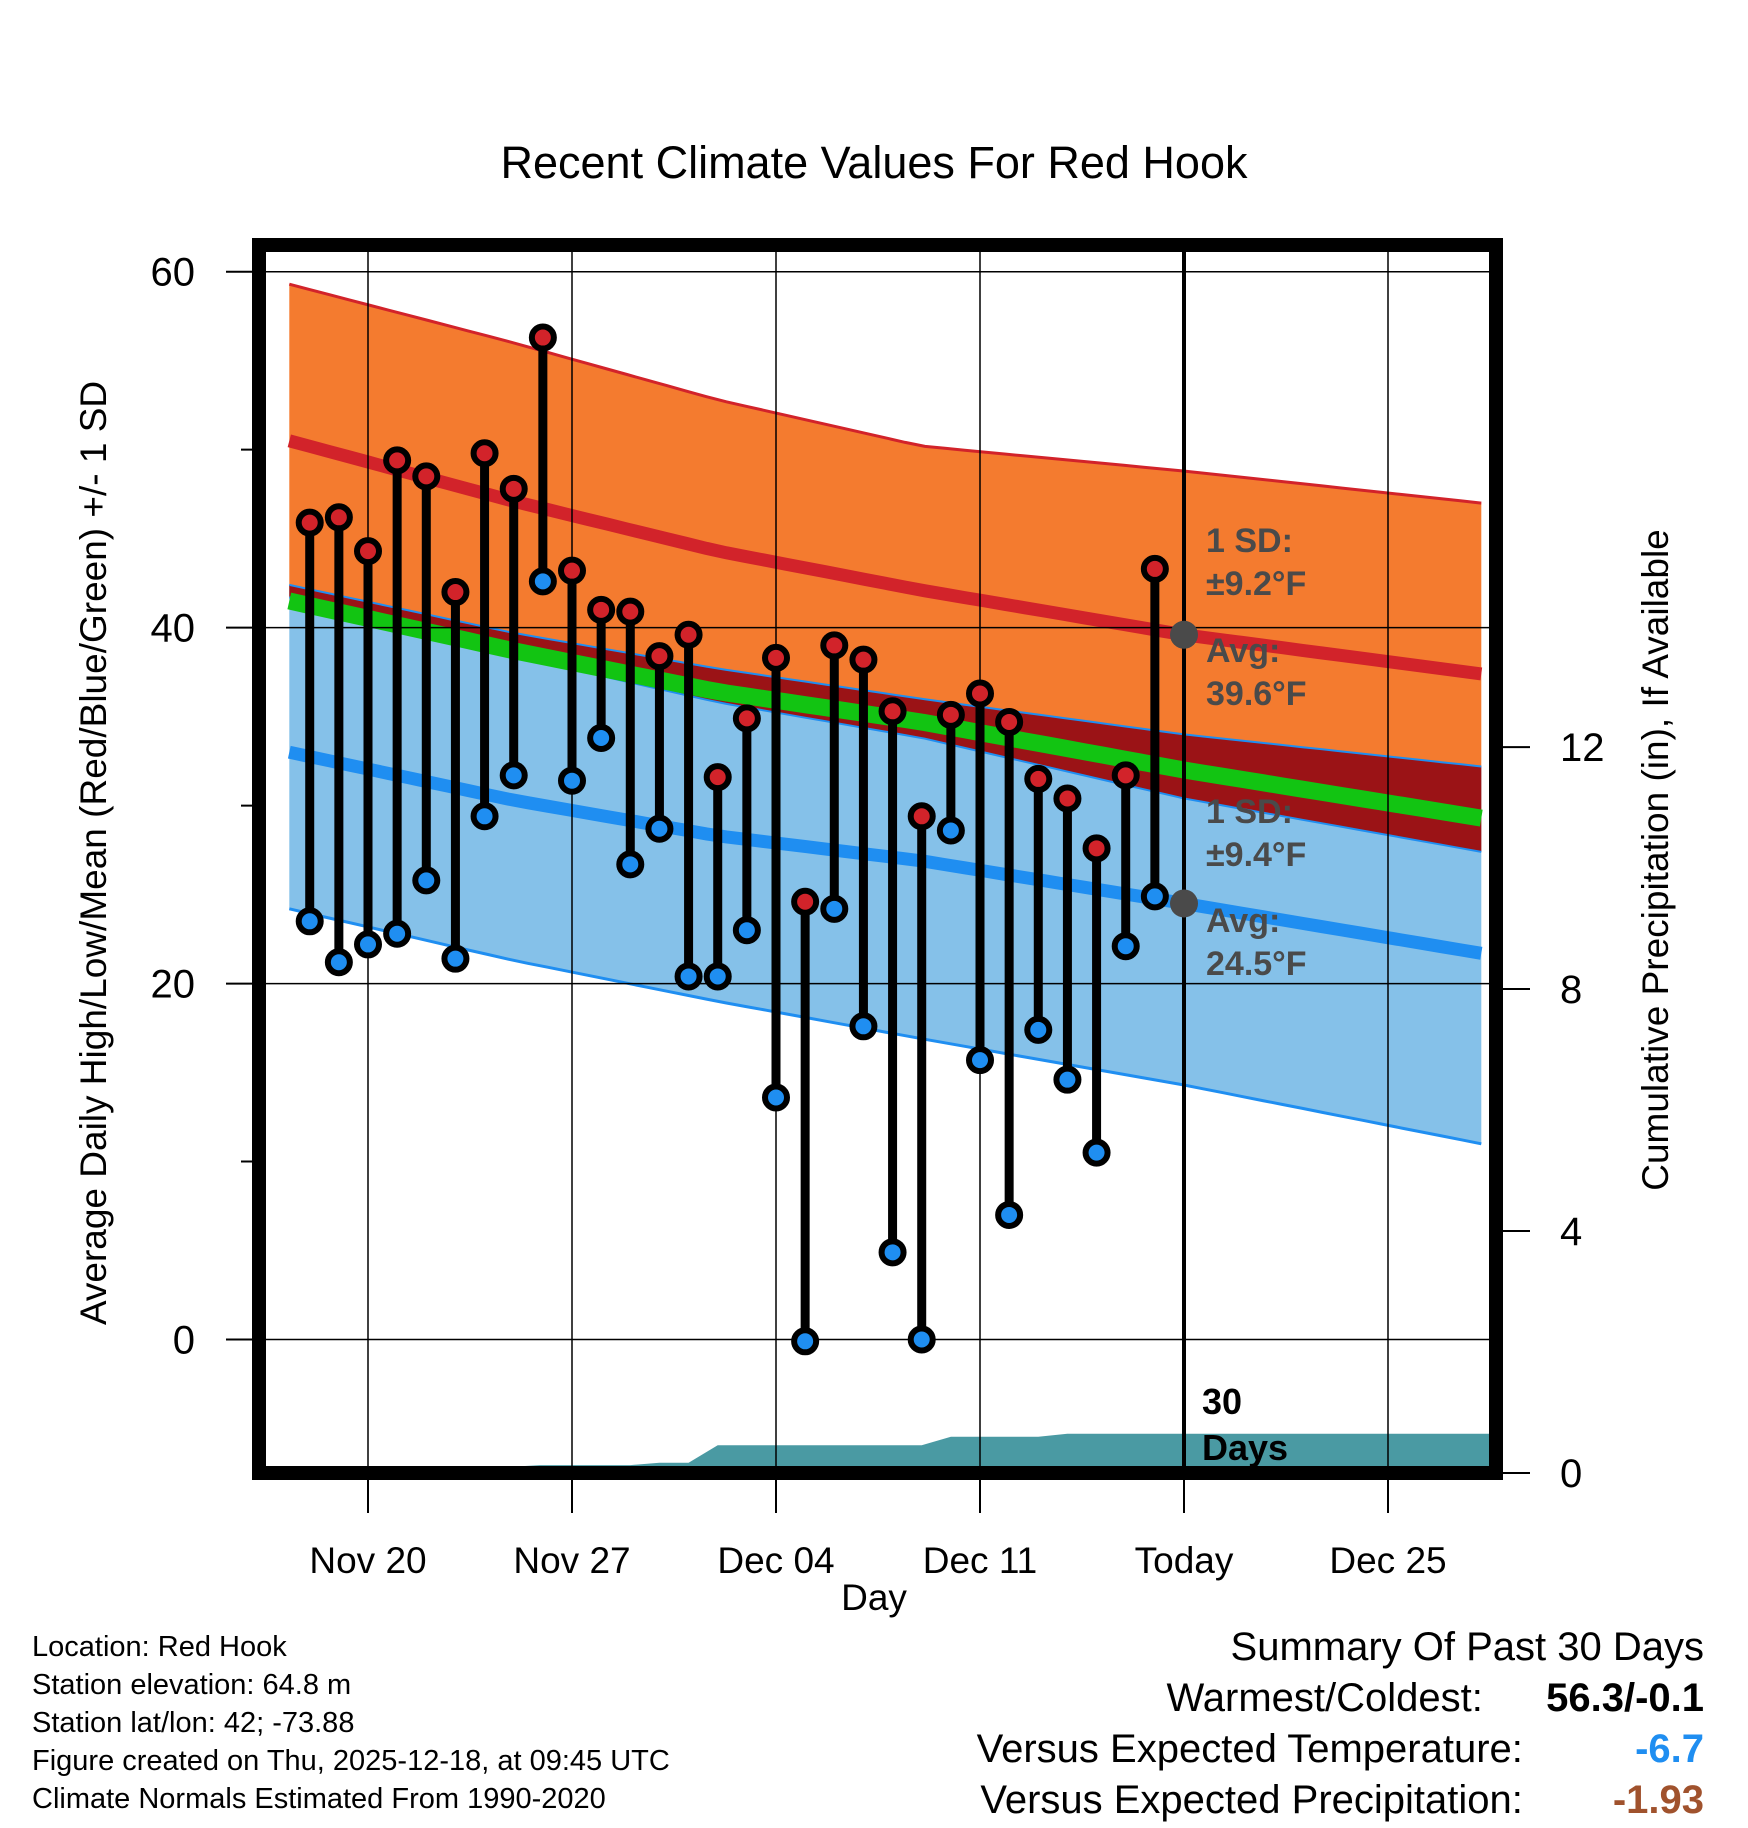 This screenshot has width=1748, height=1828. Describe the element at coordinates (885, 1453) in the screenshot. I see `precip-area` at that location.